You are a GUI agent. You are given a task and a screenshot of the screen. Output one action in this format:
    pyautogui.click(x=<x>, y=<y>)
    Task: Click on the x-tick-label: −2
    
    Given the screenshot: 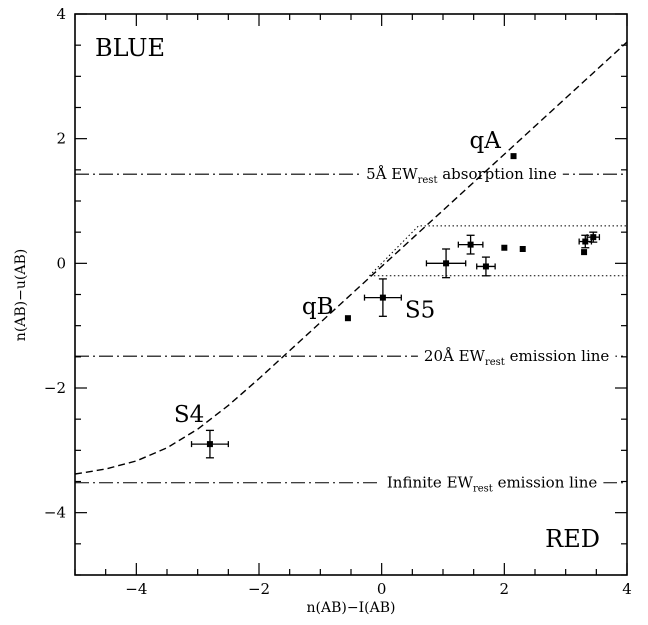 What is the action you would take?
    pyautogui.click(x=259, y=589)
    